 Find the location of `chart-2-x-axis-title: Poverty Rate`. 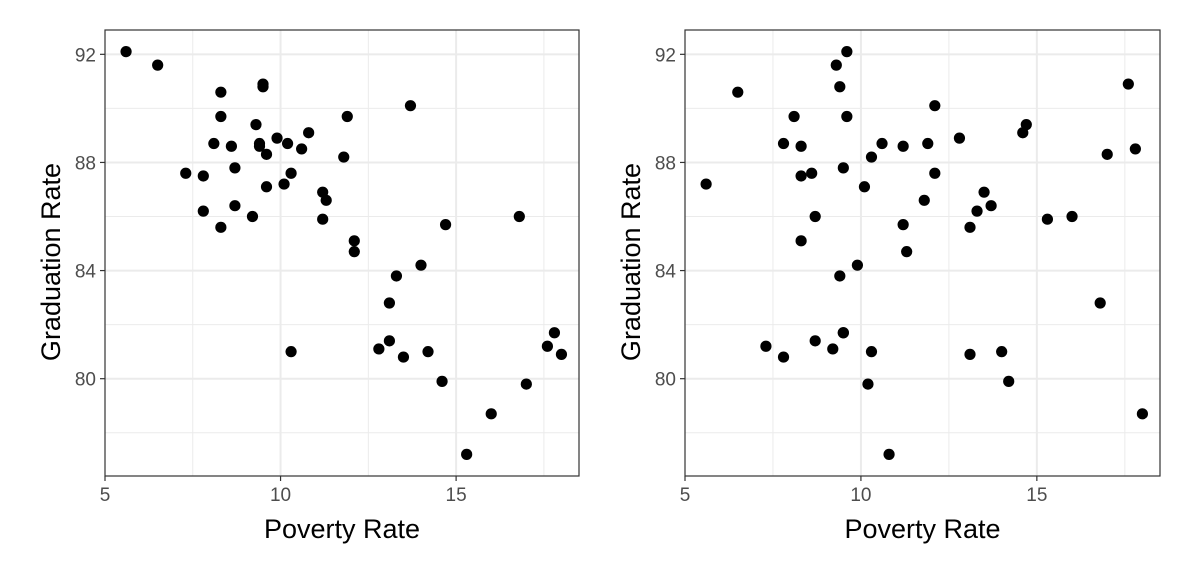

chart-2-x-axis-title: Poverty Rate is located at coordinates (922, 529).